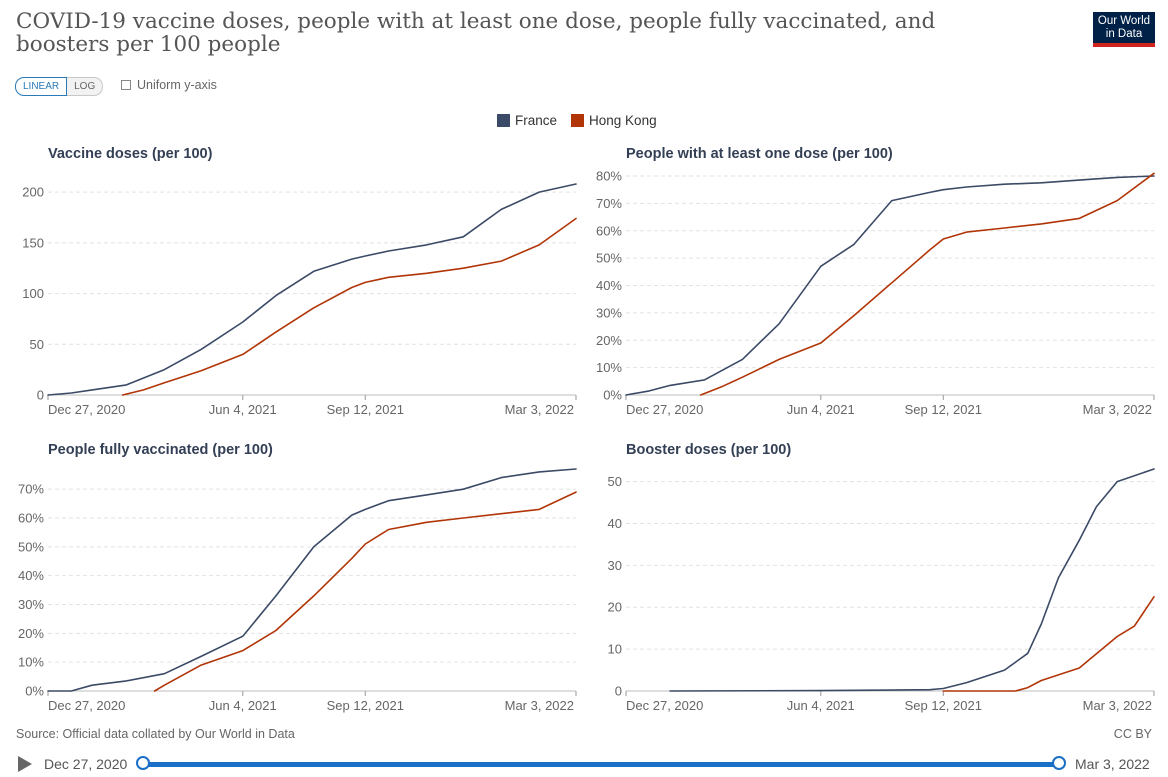 This screenshot has height=777, width=1168. What do you see at coordinates (126, 85) in the screenshot?
I see `checkbox-icon` at bounding box center [126, 85].